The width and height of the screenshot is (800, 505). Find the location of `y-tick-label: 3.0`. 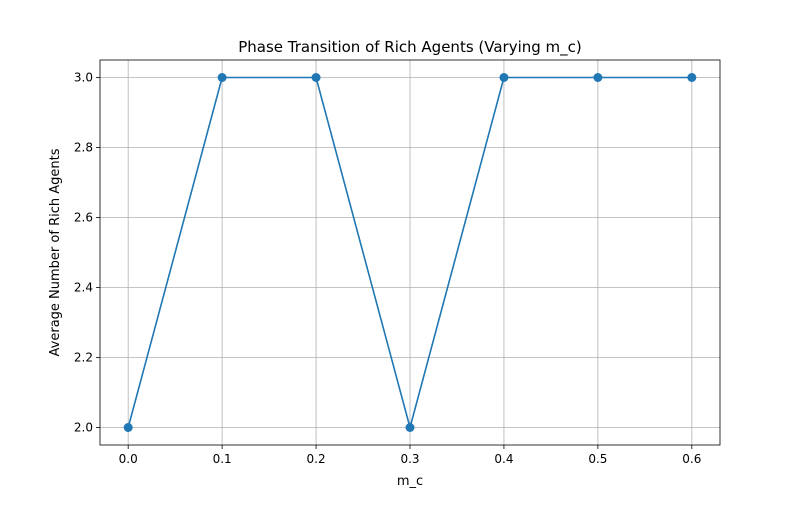

y-tick-label: 3.0 is located at coordinates (83, 78).